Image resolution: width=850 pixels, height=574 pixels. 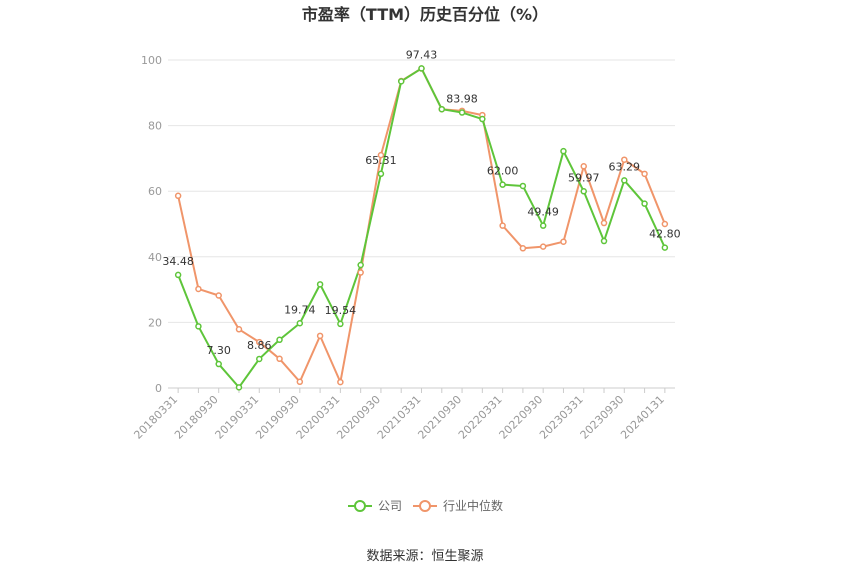 What do you see at coordinates (424, 556) in the screenshot?
I see `data-source: 数据来源：恒生聚源` at bounding box center [424, 556].